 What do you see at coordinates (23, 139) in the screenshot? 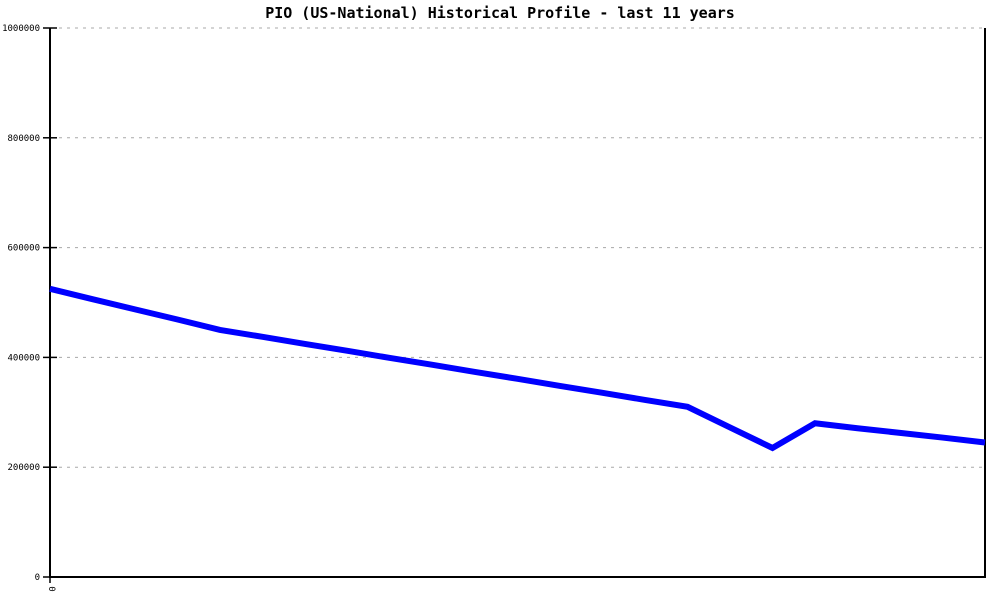
I see `y-tick-label: 800000` at bounding box center [23, 139].